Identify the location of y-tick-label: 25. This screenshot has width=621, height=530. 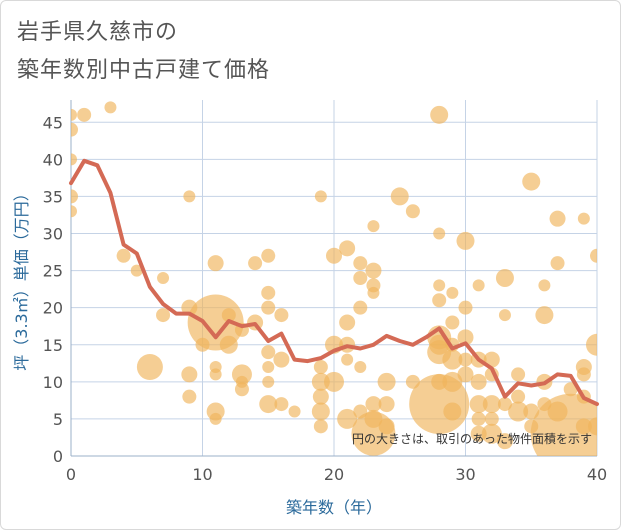
(53, 271).